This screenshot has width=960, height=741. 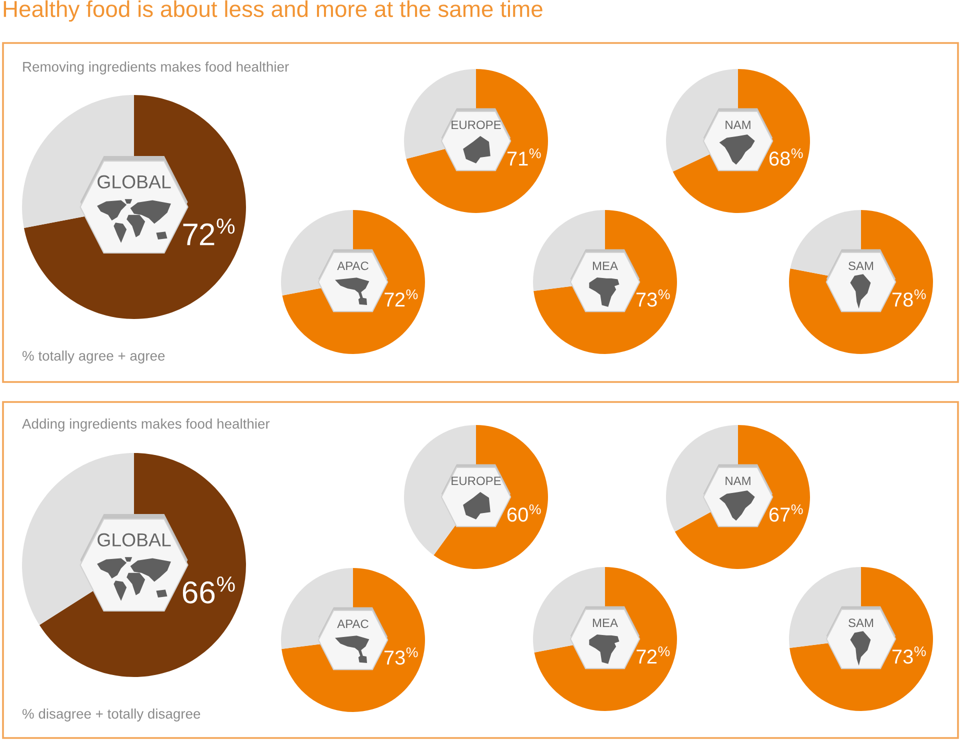 I want to click on data-label: 60$^{%}$, so click(x=524, y=513).